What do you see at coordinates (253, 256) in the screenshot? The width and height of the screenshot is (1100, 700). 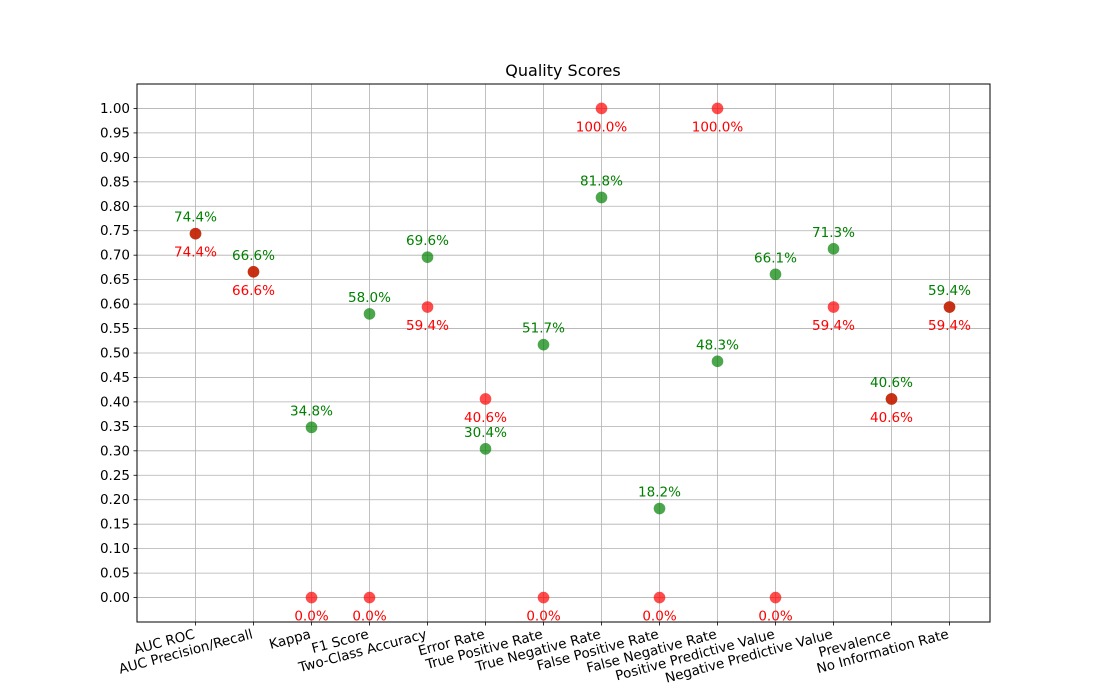 I see `green-data-label: 66.6%` at bounding box center [253, 256].